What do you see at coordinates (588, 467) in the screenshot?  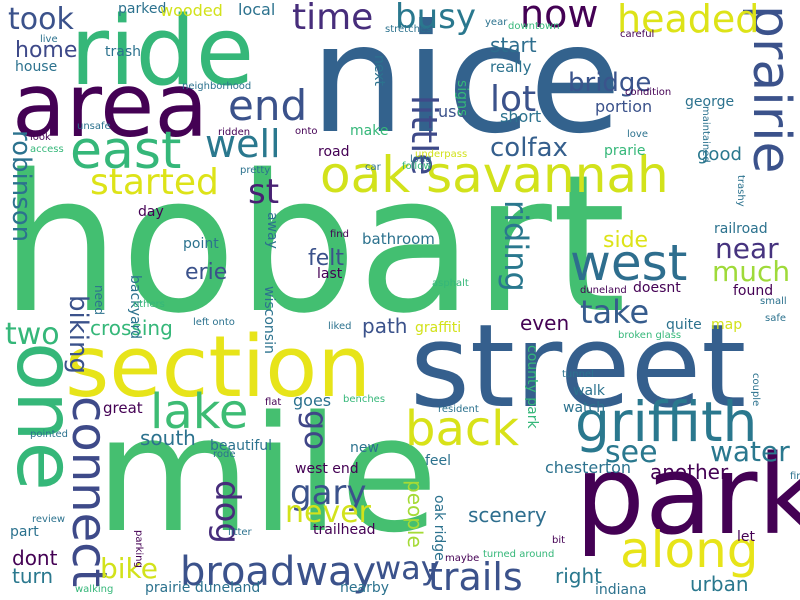 I see `word-chesterton: chesterton` at bounding box center [588, 467].